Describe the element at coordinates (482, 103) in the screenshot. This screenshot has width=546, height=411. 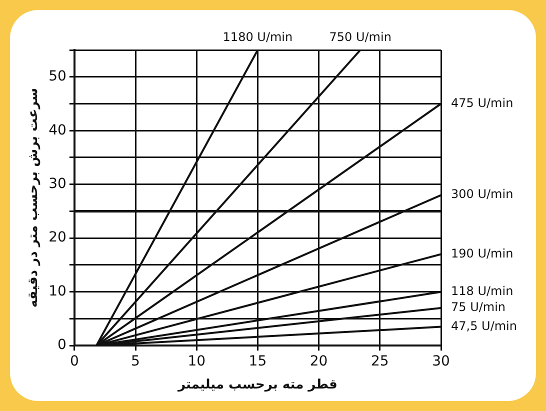
I see `series-label: 475 U/min` at that location.